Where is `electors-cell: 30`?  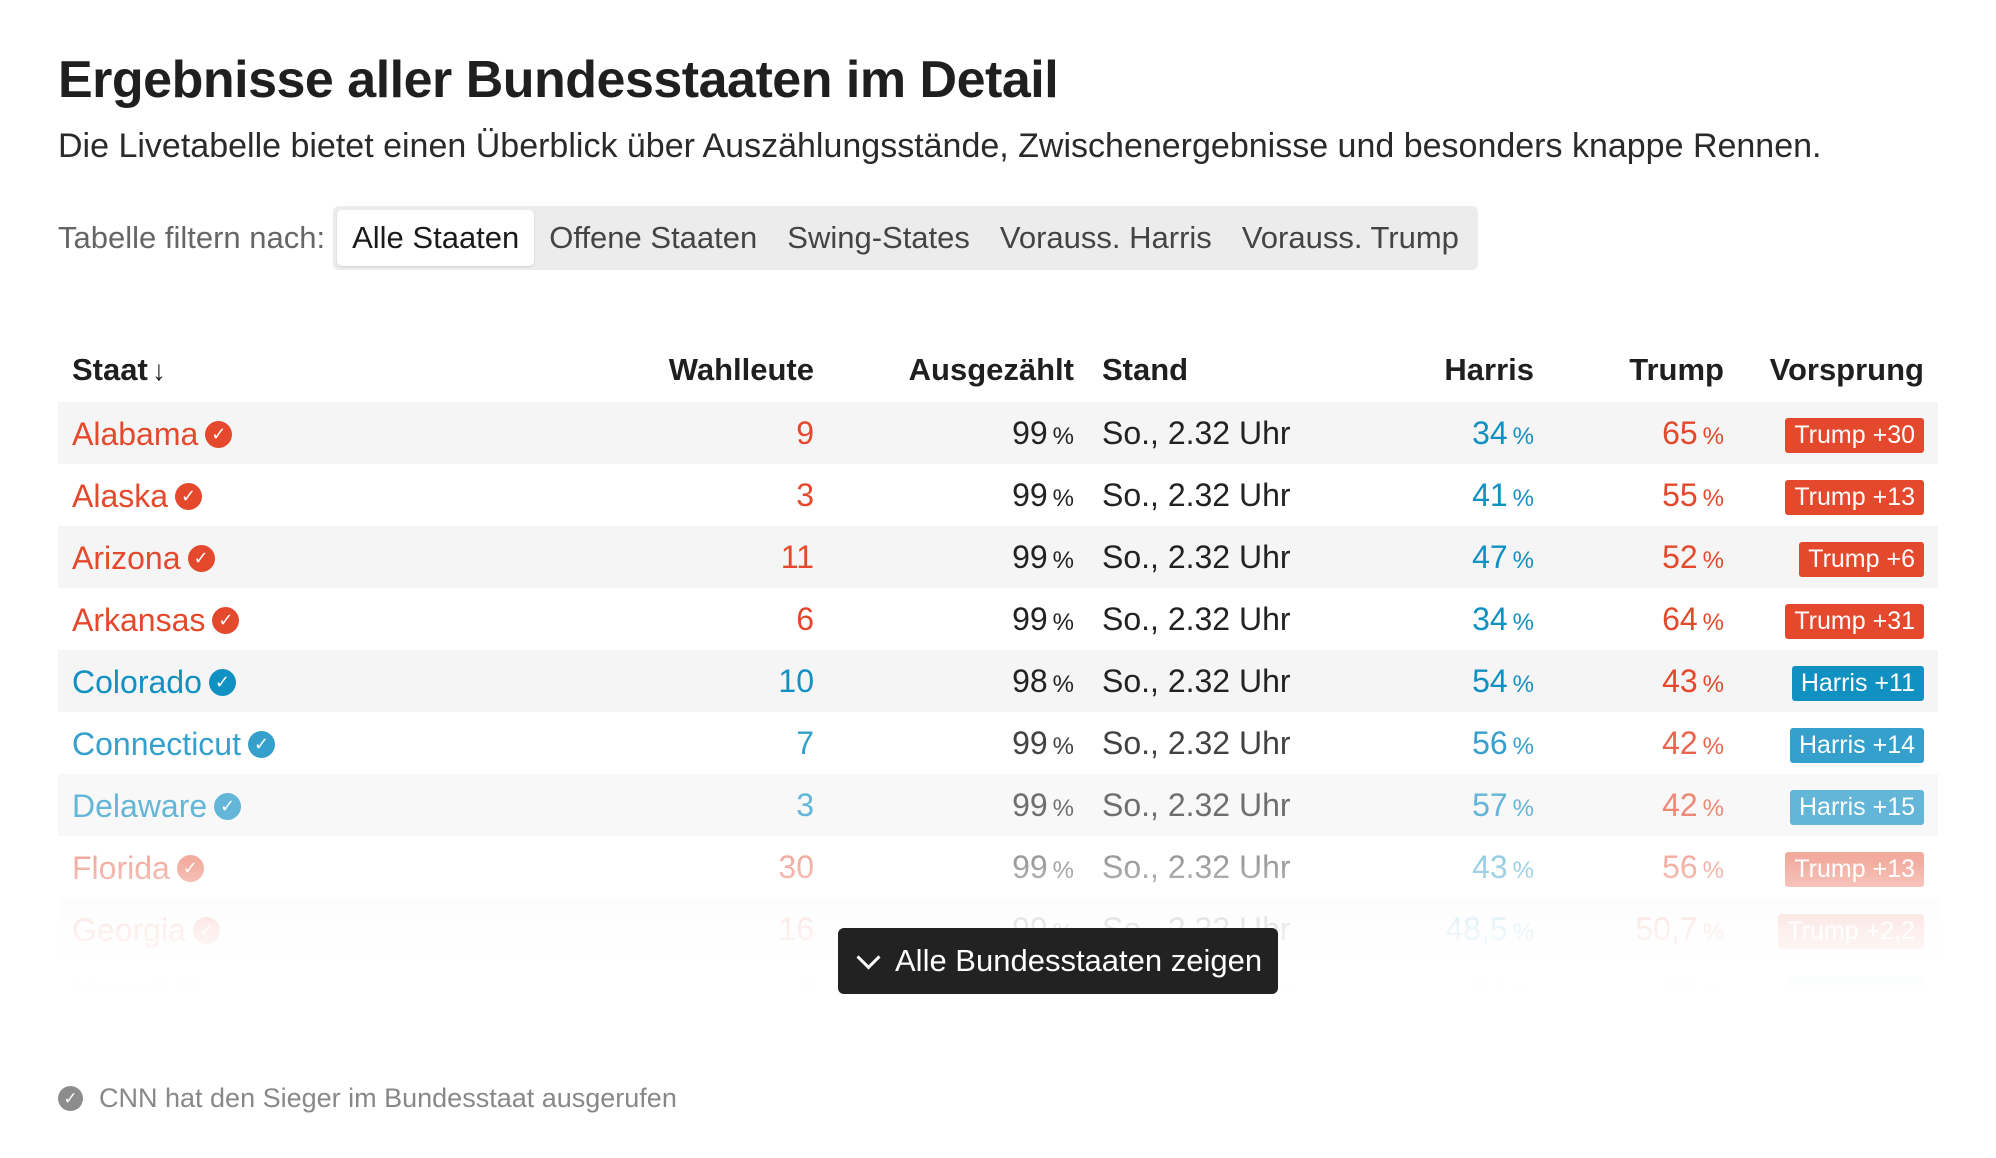
electors-cell: 30 is located at coordinates (796, 866).